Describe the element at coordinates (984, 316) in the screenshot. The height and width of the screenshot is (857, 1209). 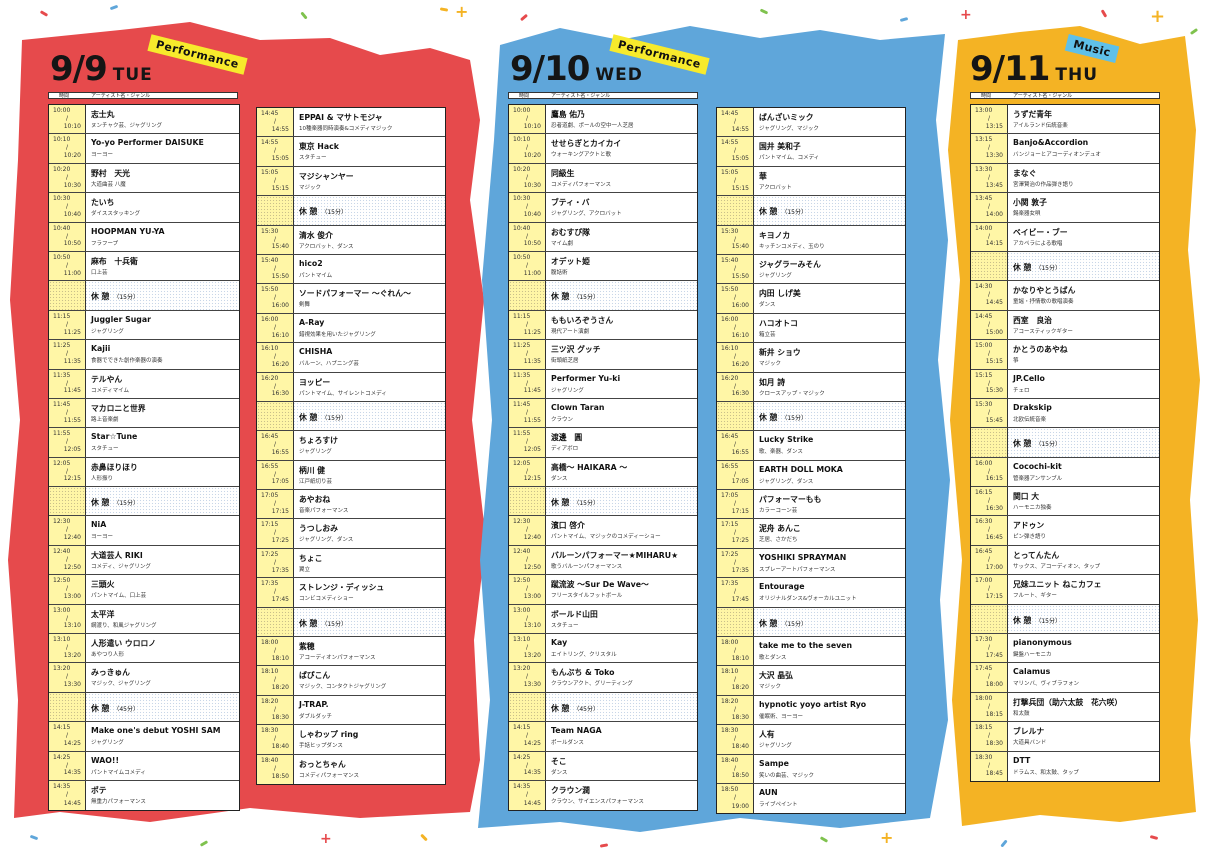
I see `start-time: 14:45` at that location.